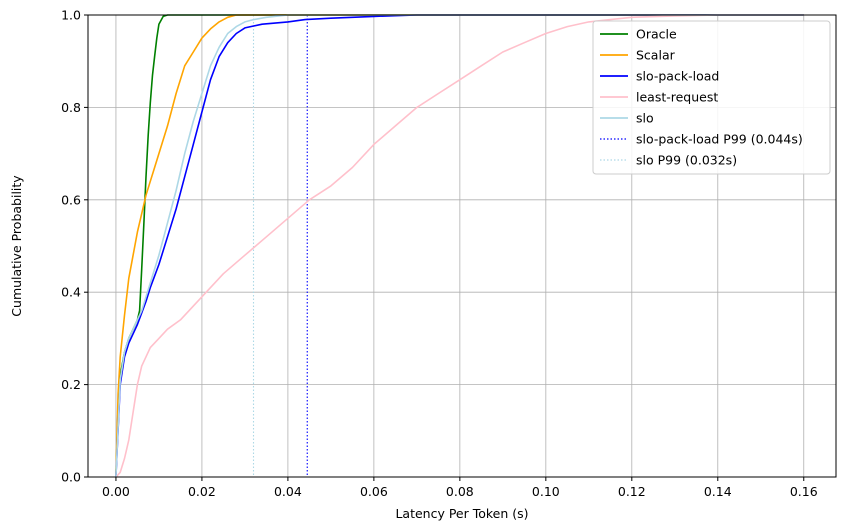 This screenshot has width=846, height=530. I want to click on legend-label: least-request, so click(677, 97).